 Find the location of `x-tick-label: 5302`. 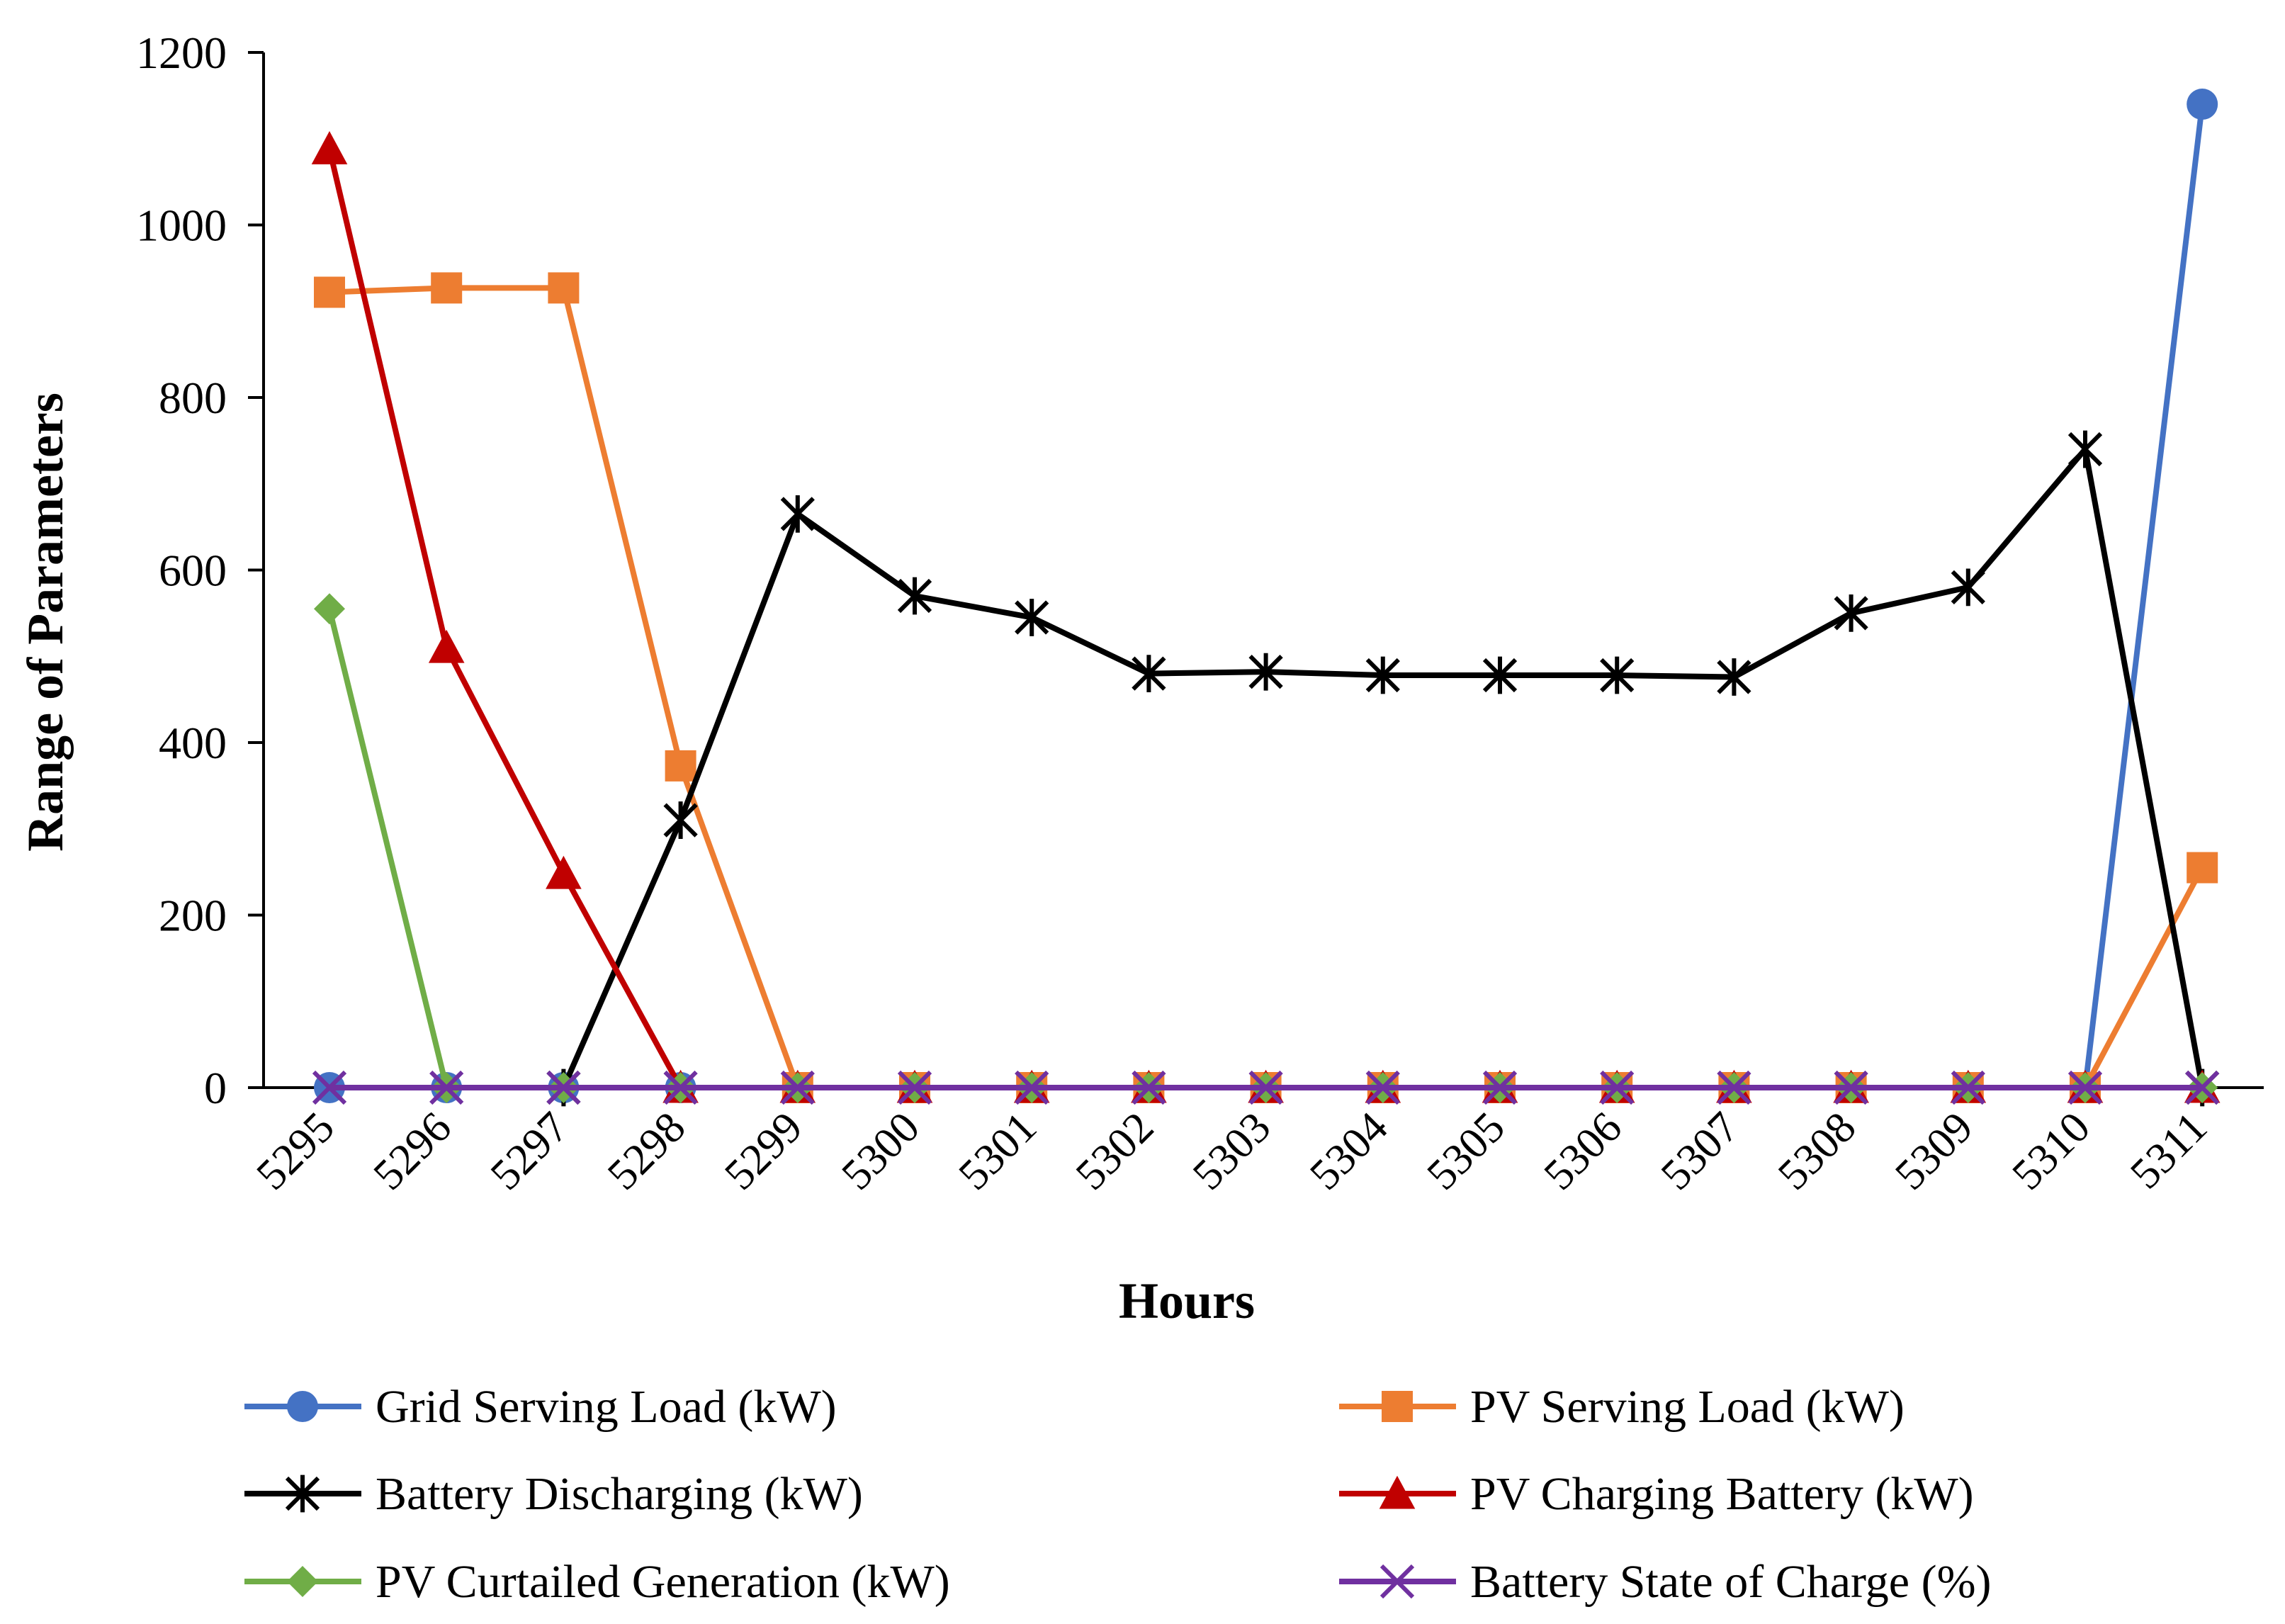

x-tick-label: 5302 is located at coordinates (1115, 1152).